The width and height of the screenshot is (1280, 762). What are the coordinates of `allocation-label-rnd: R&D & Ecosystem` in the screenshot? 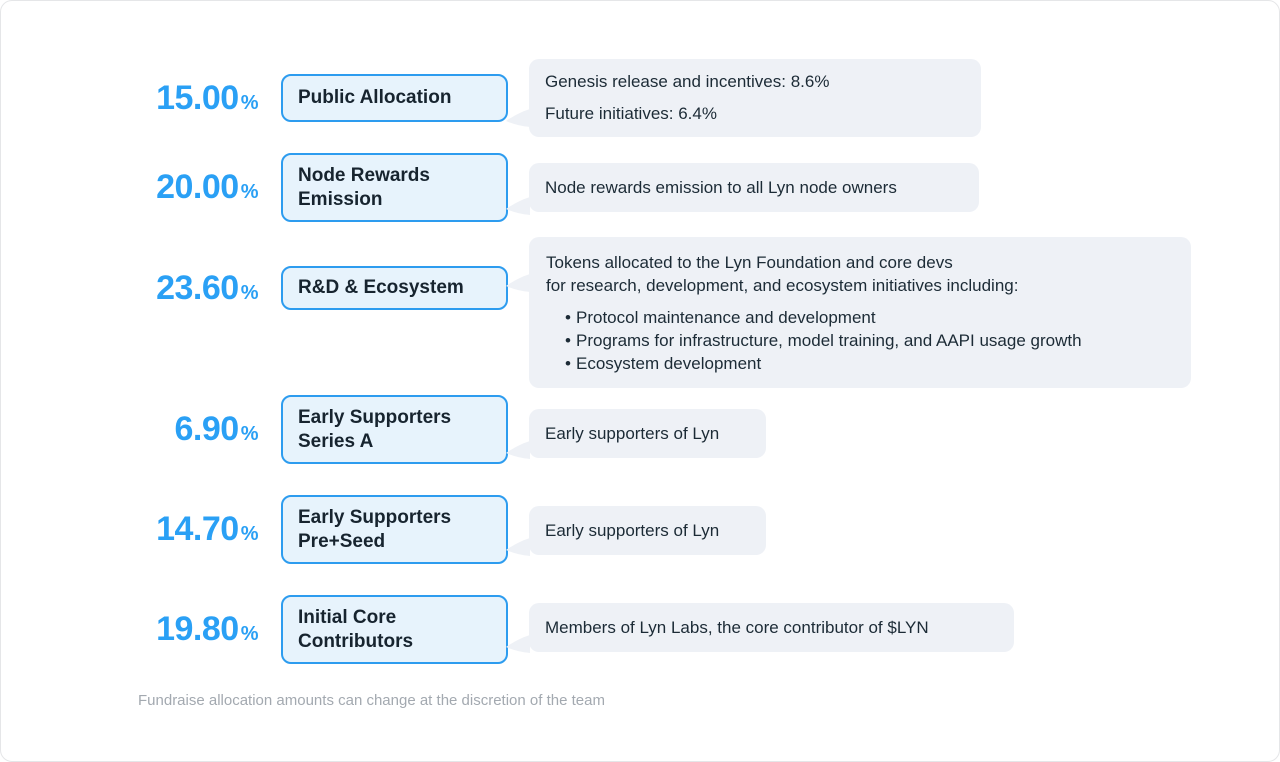 It's located at (394, 288).